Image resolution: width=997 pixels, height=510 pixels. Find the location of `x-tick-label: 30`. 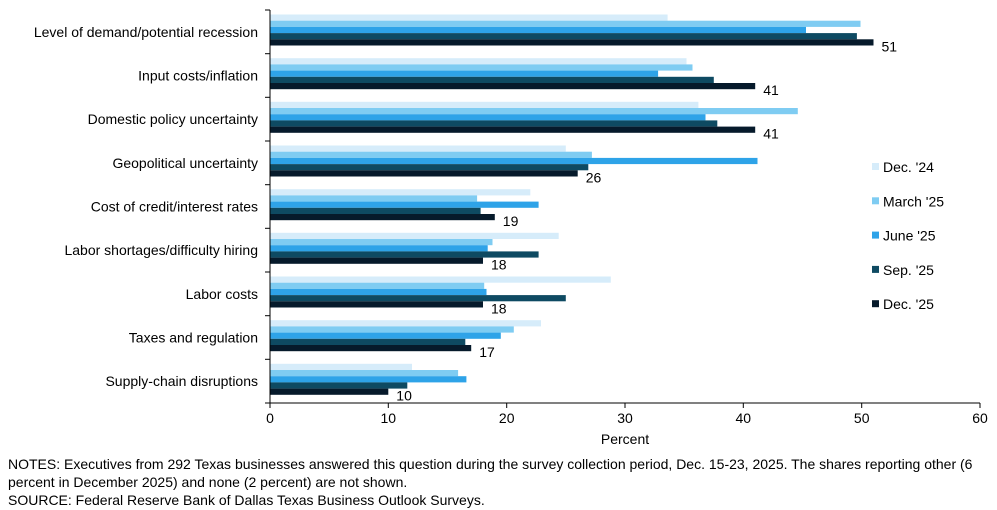

x-tick-label: 30 is located at coordinates (625, 418).